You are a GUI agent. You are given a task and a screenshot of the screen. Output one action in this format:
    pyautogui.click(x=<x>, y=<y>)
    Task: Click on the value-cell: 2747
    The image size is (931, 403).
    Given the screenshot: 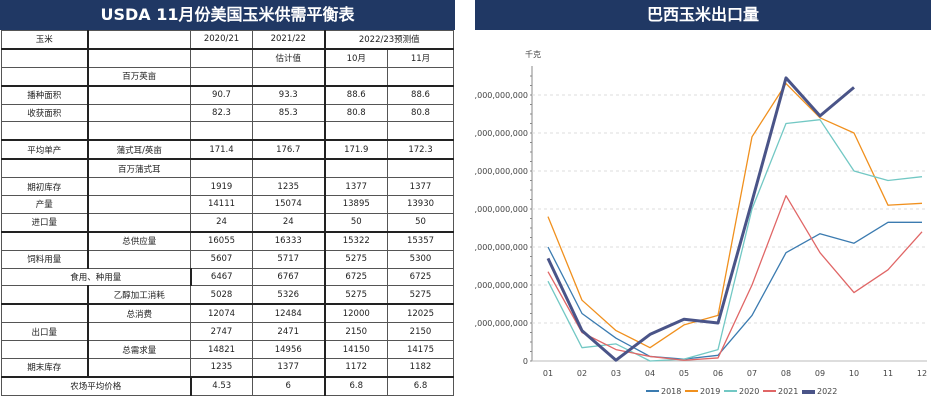 What is the action you would take?
    pyautogui.click(x=221, y=332)
    